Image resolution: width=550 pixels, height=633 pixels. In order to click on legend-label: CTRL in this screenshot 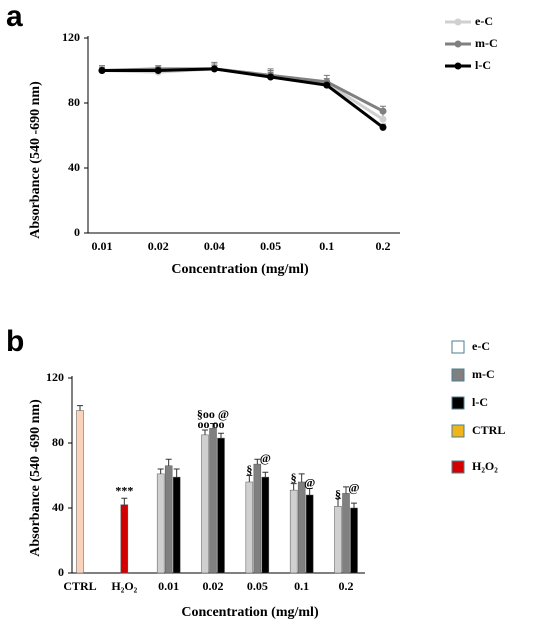, I will do `click(488, 430)`.